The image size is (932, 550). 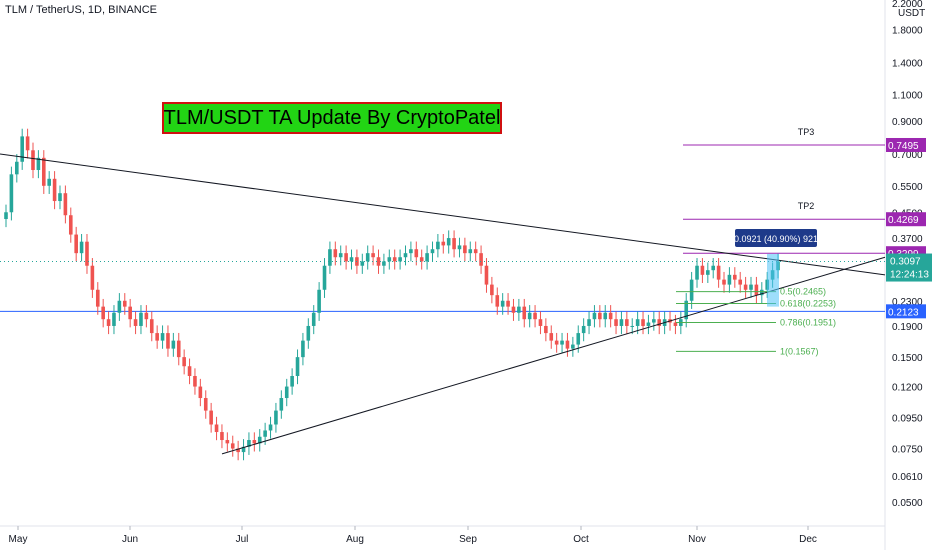 What do you see at coordinates (773, 280) in the screenshot?
I see `measure-range-box` at bounding box center [773, 280].